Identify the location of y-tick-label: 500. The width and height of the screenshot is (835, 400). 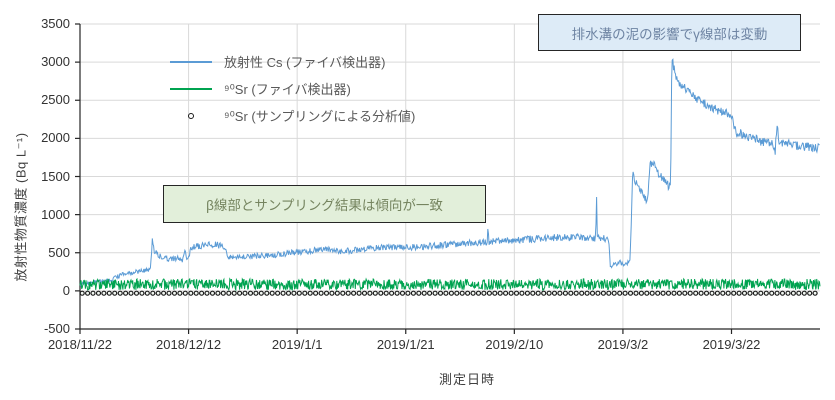
(59, 252).